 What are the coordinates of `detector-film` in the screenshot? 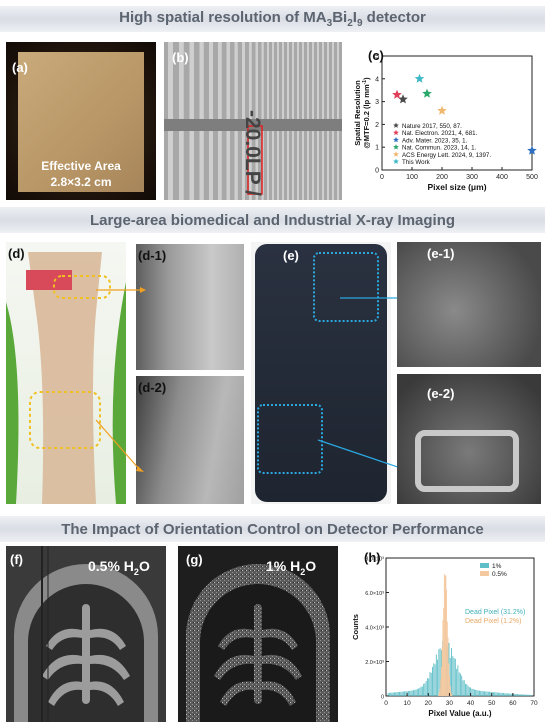 It's located at (81, 122).